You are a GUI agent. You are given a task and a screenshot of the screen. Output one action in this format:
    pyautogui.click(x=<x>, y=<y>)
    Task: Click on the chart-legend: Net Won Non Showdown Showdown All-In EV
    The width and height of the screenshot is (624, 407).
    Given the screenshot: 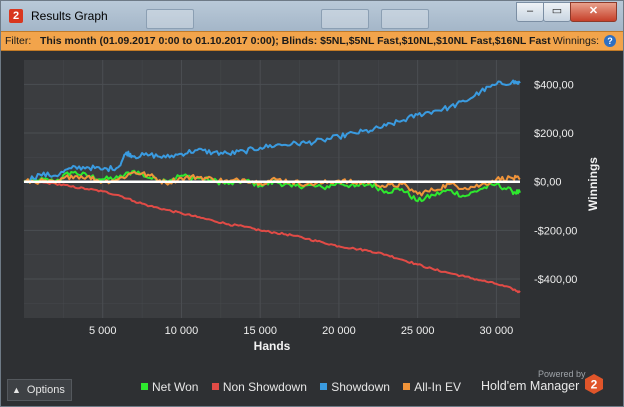 What is the action you would take?
    pyautogui.click(x=306, y=387)
    